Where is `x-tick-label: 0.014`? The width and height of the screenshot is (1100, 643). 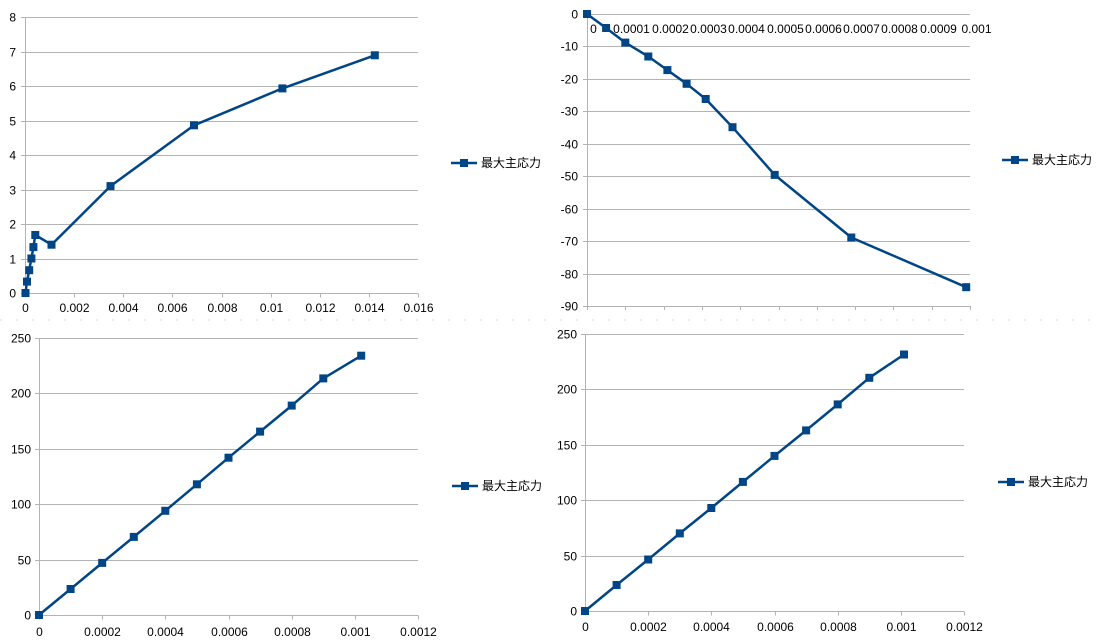
x-tick-label: 0.014 is located at coordinates (369, 308).